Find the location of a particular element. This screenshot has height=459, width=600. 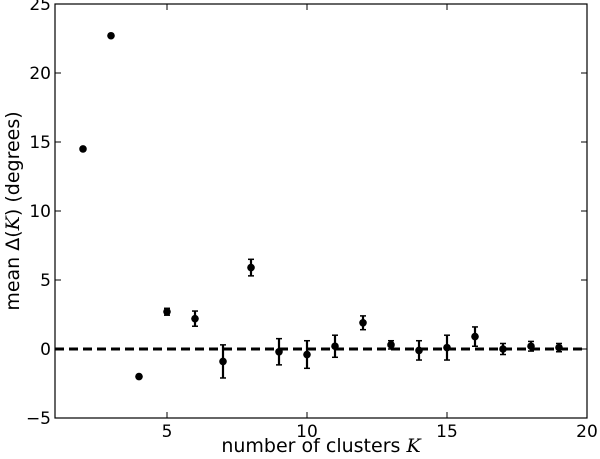

y-axis-label-suffix: ) (degrees) is located at coordinates (13, 163).